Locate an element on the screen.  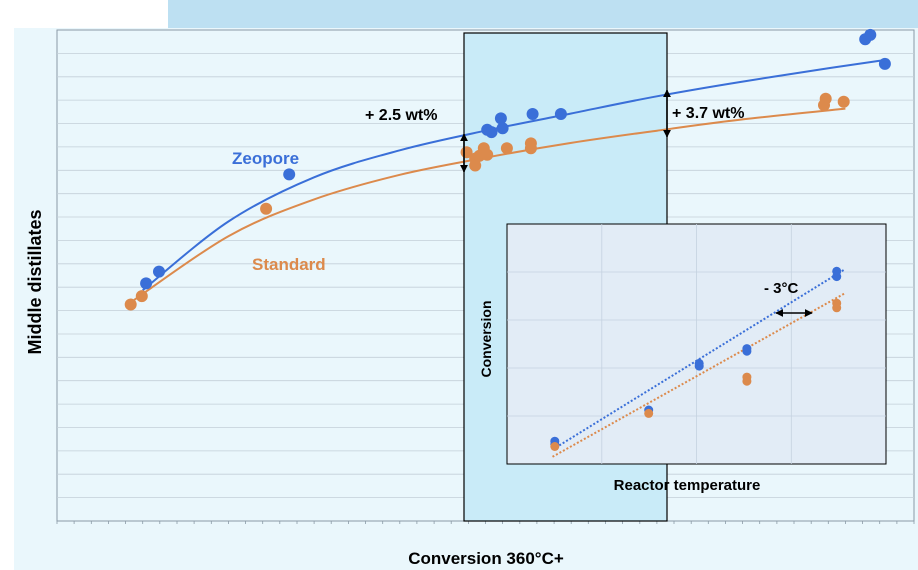
inset-trend-zeopore is located at coordinates (698, 359).